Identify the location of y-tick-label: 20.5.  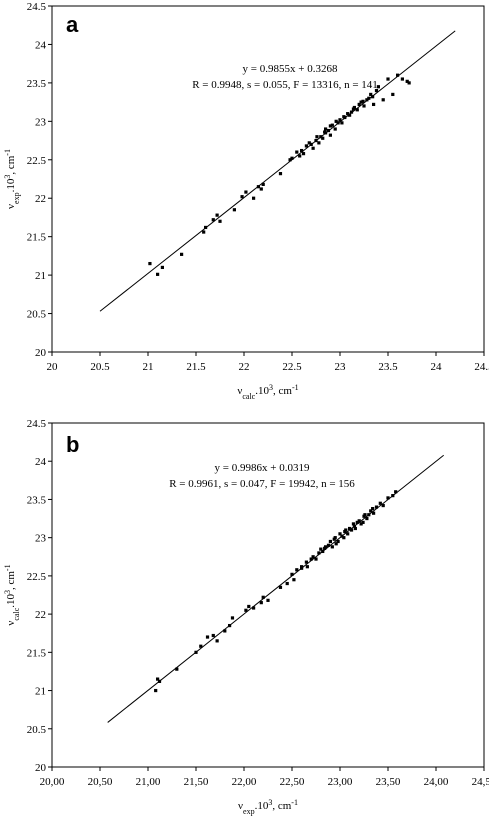
(37, 730).